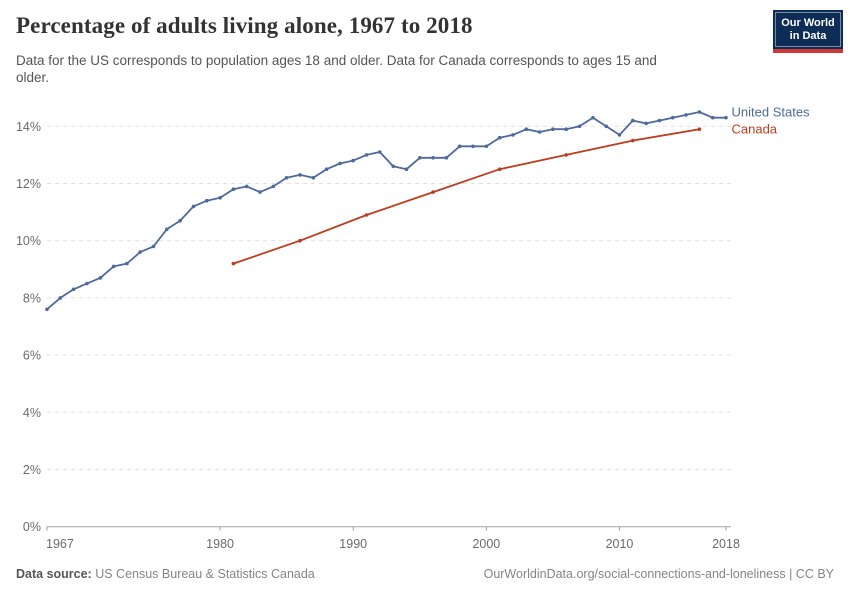 The width and height of the screenshot is (850, 600). Describe the element at coordinates (486, 544) in the screenshot. I see `x-tick-label: 2000` at that location.